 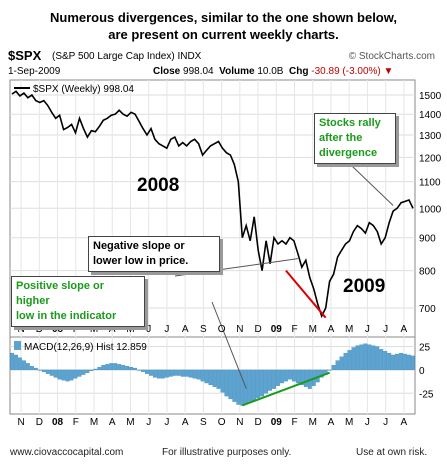 What do you see at coordinates (270, 71) in the screenshot?
I see `volume-value: 10.0B` at bounding box center [270, 71].